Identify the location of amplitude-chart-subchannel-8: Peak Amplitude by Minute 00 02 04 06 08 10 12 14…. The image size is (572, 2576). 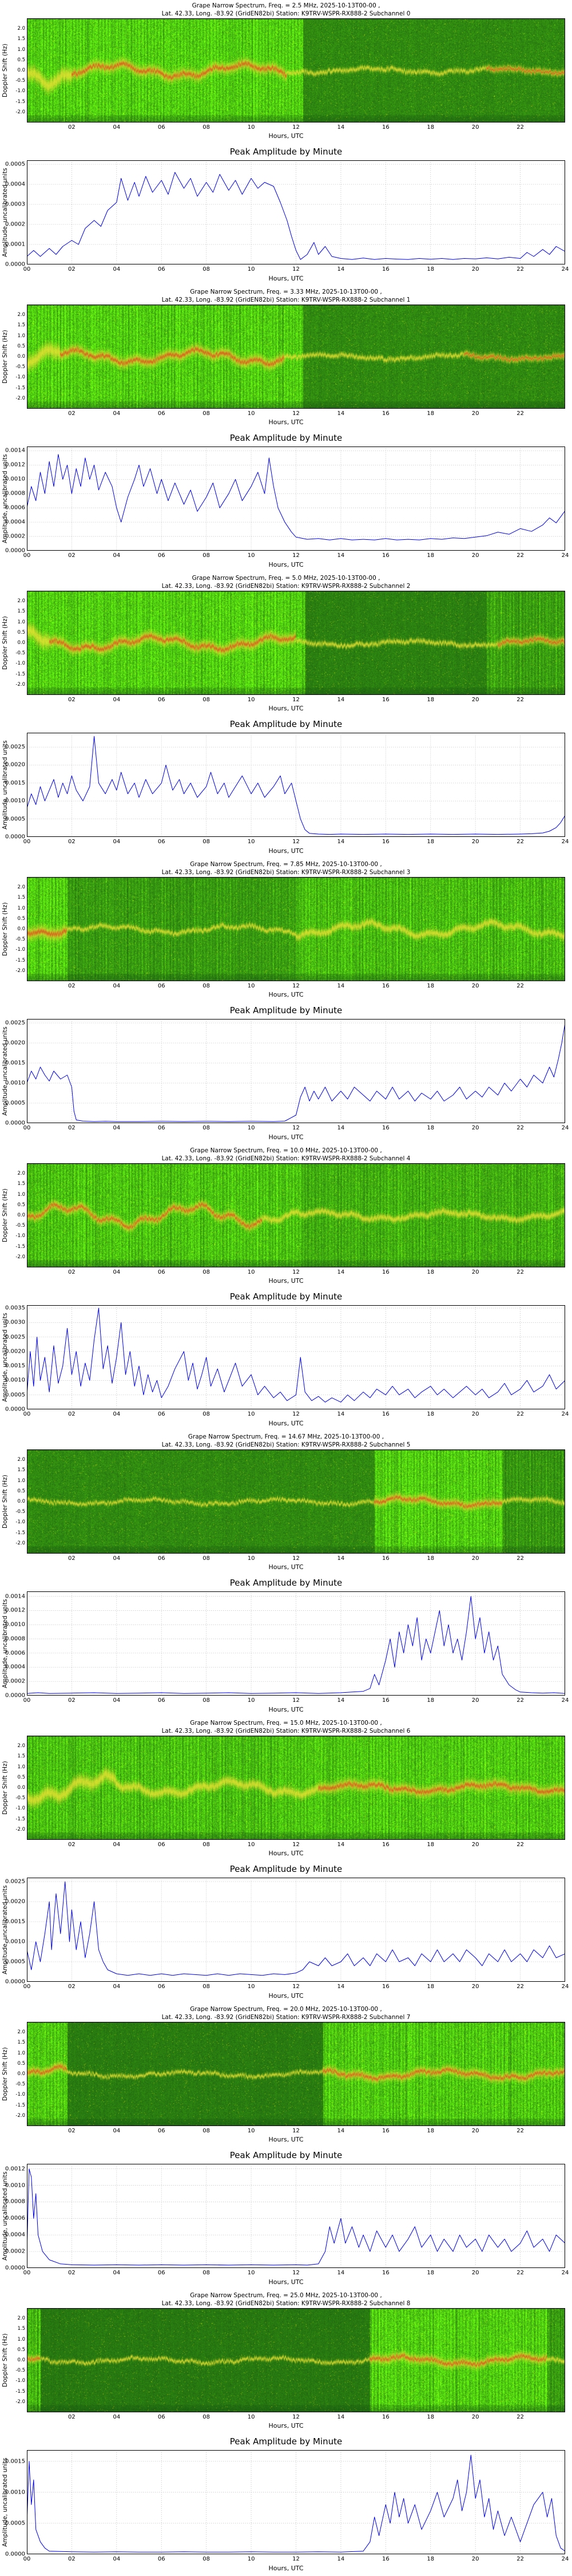
(286, 2504).